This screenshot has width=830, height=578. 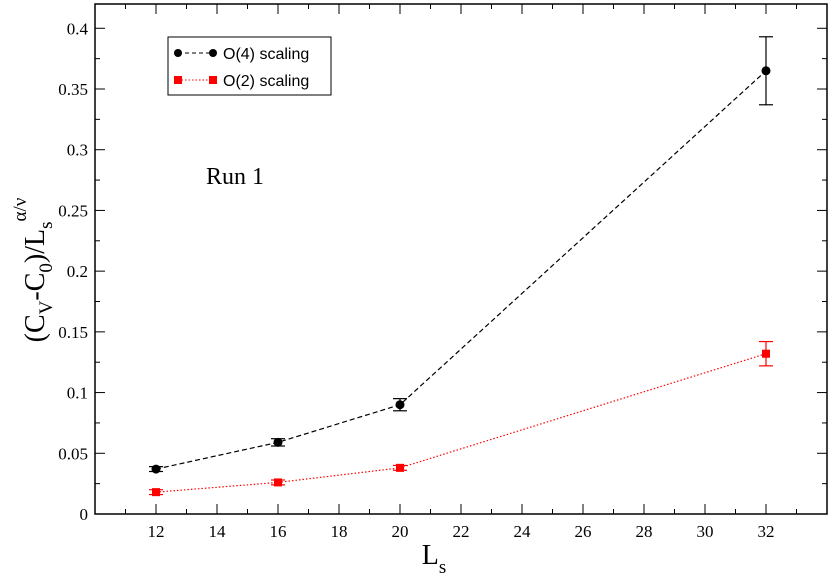 What do you see at coordinates (77, 150) in the screenshot?
I see `y-tick-label: 0.3` at bounding box center [77, 150].